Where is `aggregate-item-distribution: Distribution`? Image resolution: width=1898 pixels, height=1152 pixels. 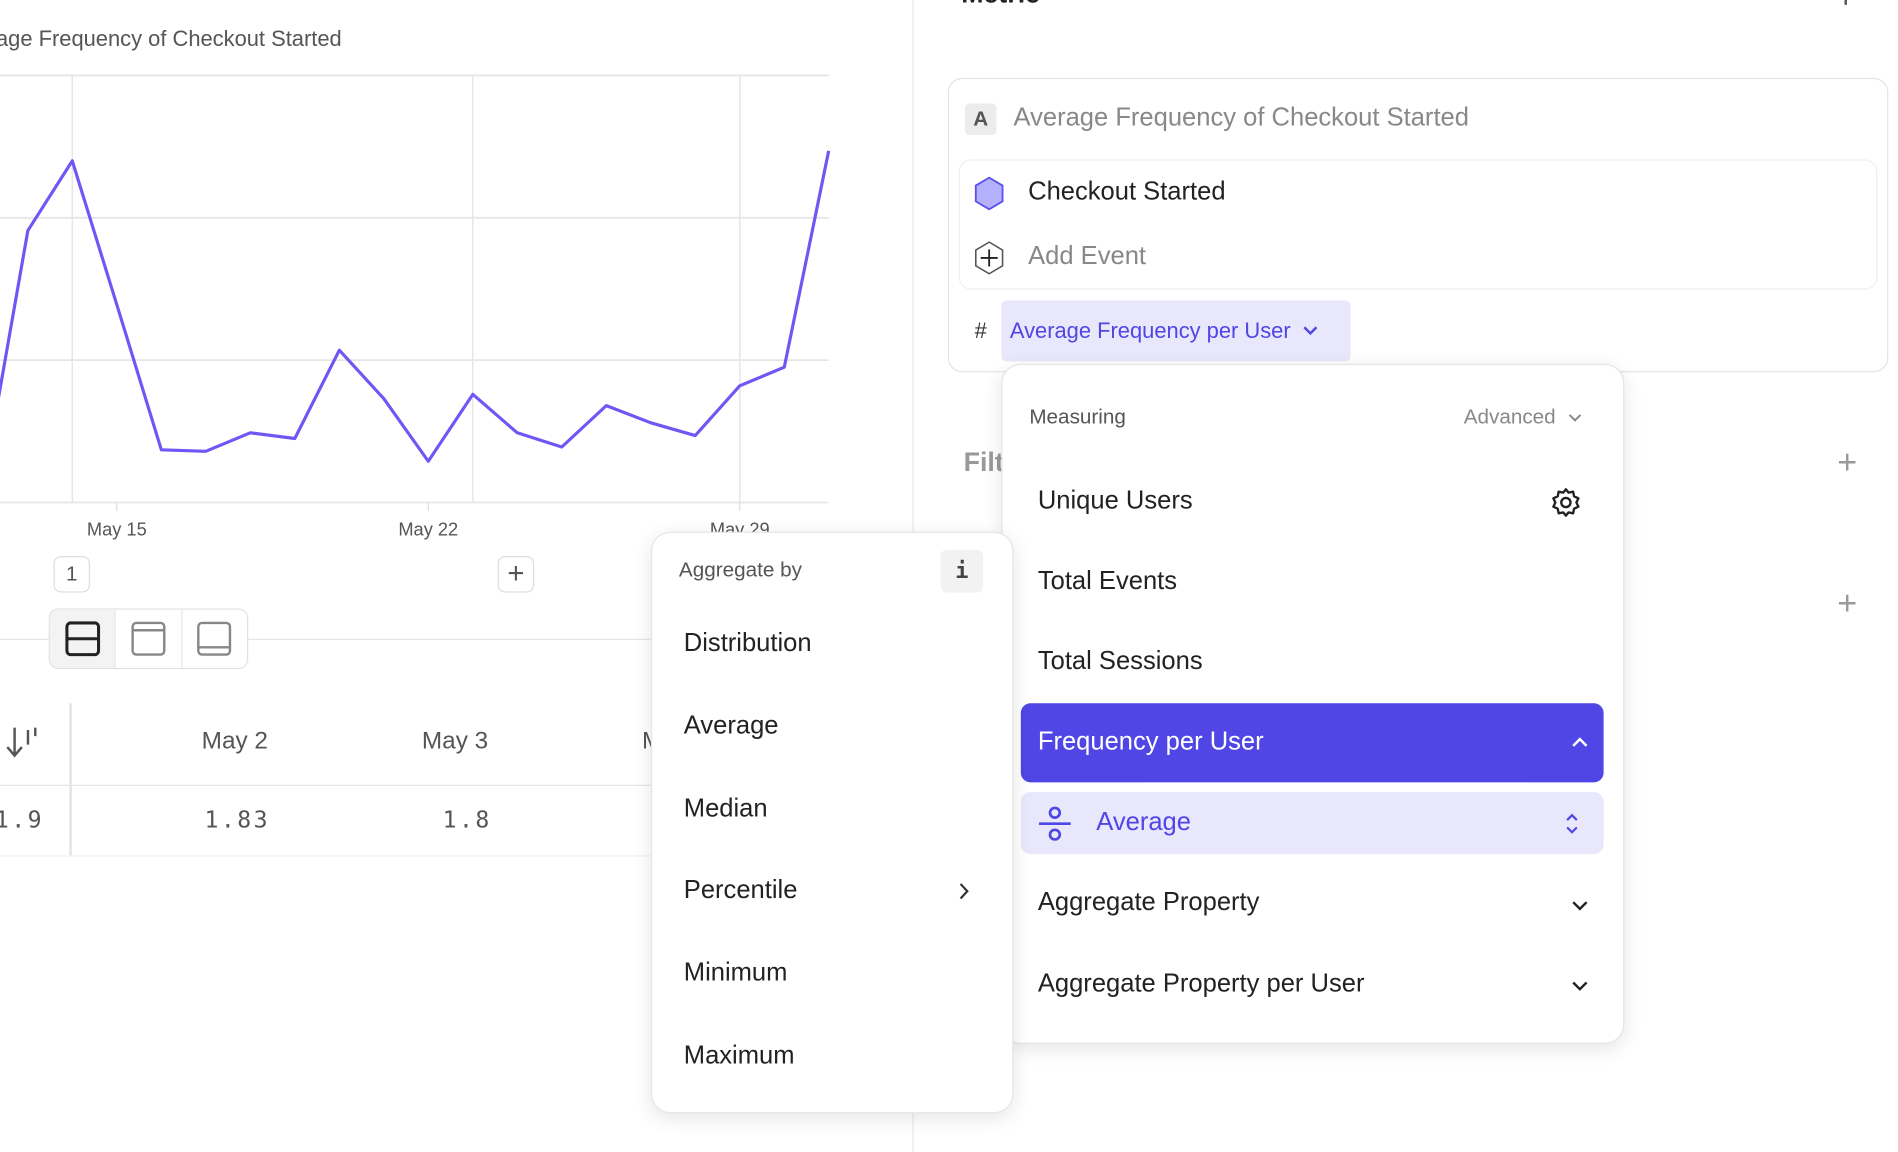
aggregate-item-distribution: Distribution is located at coordinates (747, 643).